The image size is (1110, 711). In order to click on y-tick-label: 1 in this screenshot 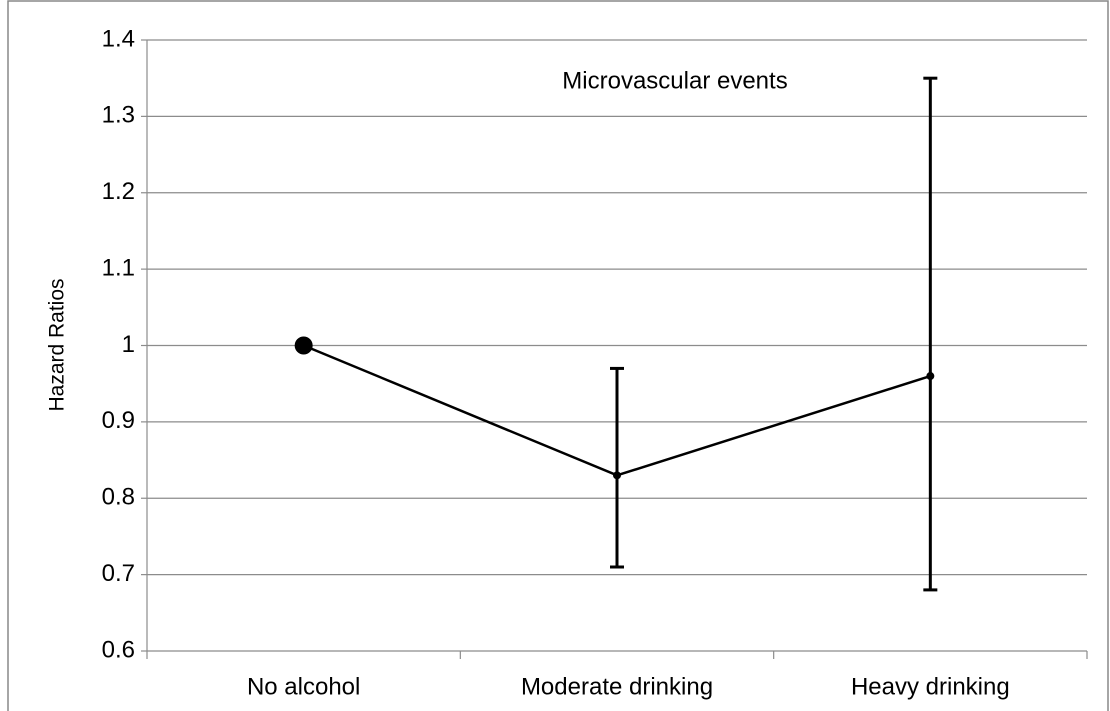, I will do `click(128, 344)`.